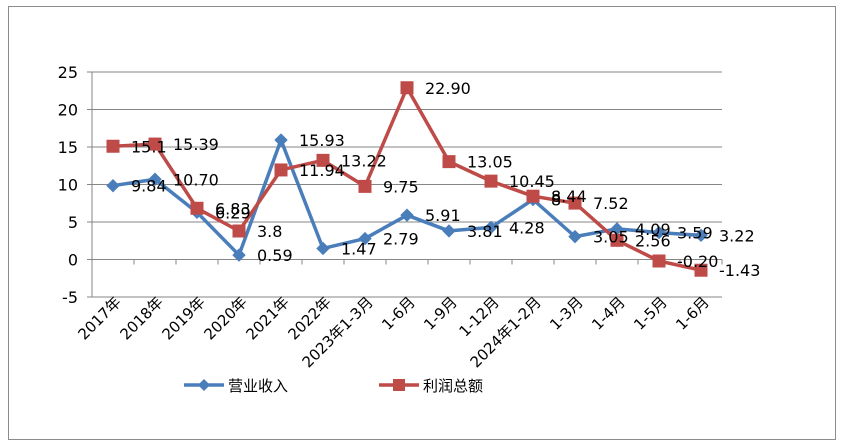 This screenshot has width=844, height=448. What do you see at coordinates (566, 313) in the screenshot?
I see `x-tick-label: 1-3月` at bounding box center [566, 313].